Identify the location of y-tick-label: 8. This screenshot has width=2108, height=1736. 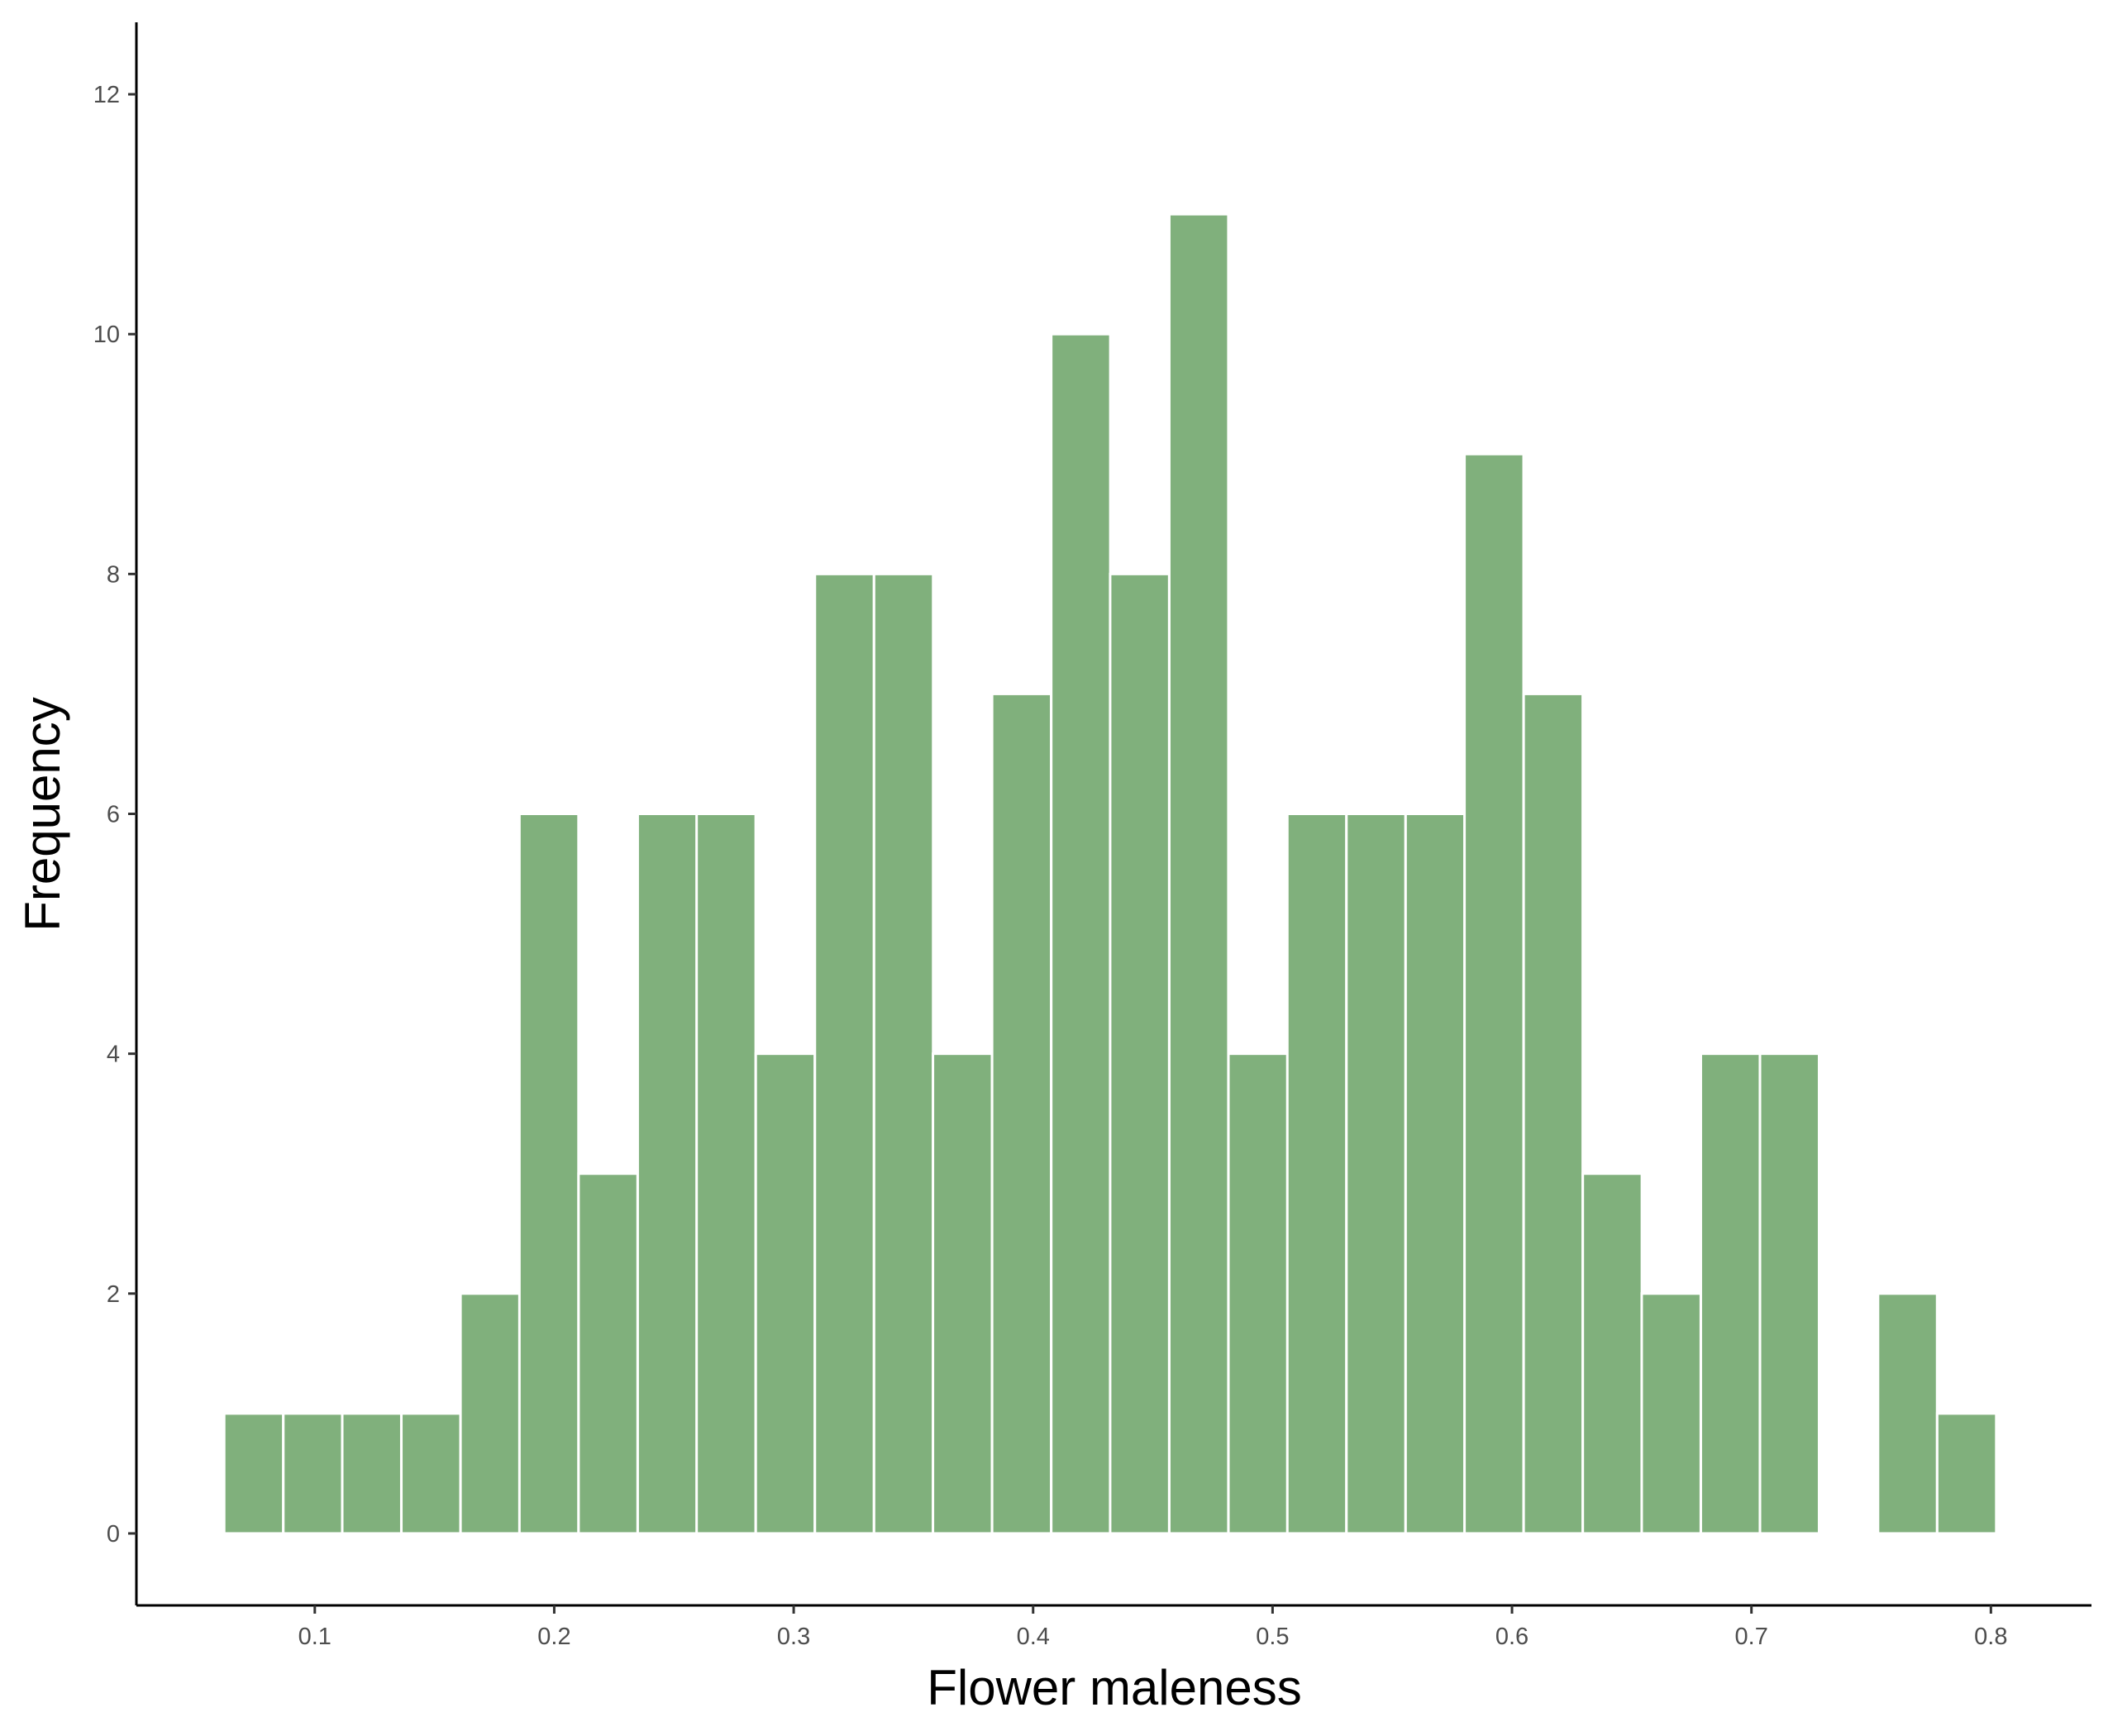
(114, 574).